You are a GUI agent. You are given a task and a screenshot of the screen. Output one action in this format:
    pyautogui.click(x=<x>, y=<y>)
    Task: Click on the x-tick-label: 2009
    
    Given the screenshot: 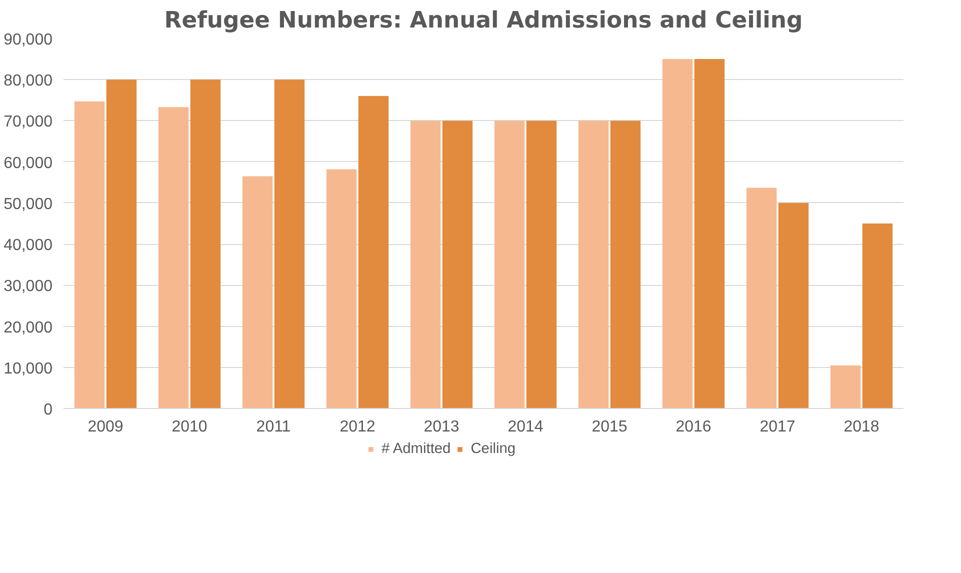 What is the action you would take?
    pyautogui.click(x=106, y=427)
    